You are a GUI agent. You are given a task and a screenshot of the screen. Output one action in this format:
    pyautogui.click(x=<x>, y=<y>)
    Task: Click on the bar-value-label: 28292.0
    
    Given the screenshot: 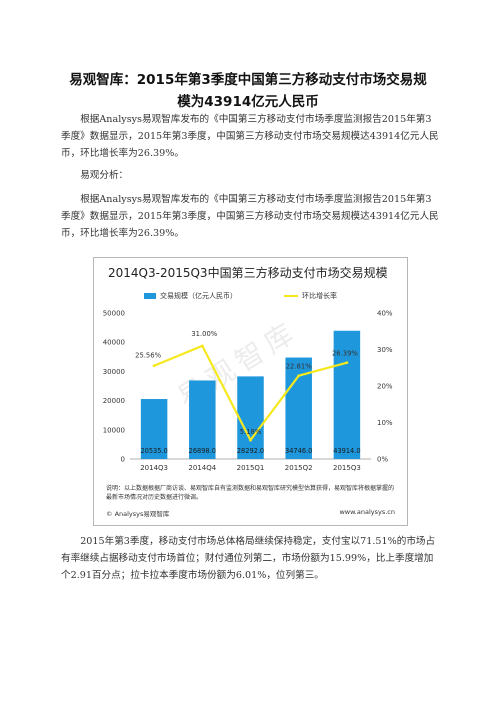 What is the action you would take?
    pyautogui.click(x=250, y=451)
    